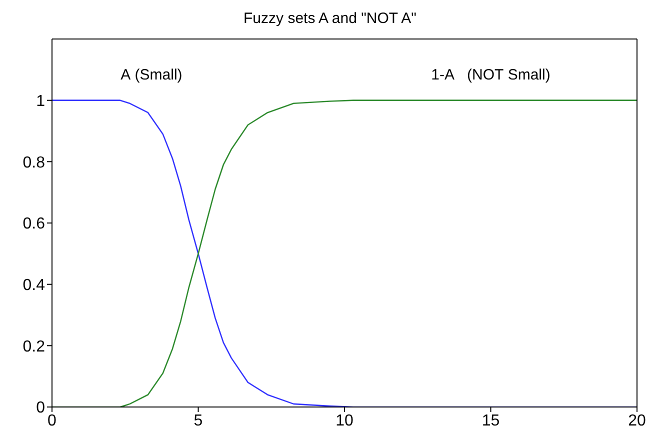 This screenshot has height=441, width=660. What do you see at coordinates (34, 285) in the screenshot?
I see `y-tick-label: 0.4` at bounding box center [34, 285].